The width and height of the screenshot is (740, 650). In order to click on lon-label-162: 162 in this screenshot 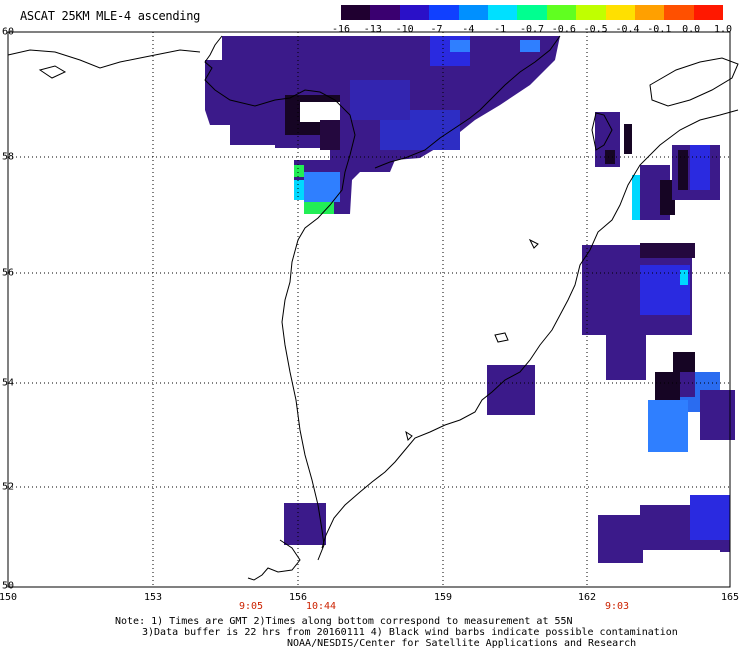, I will do `click(587, 597)`.